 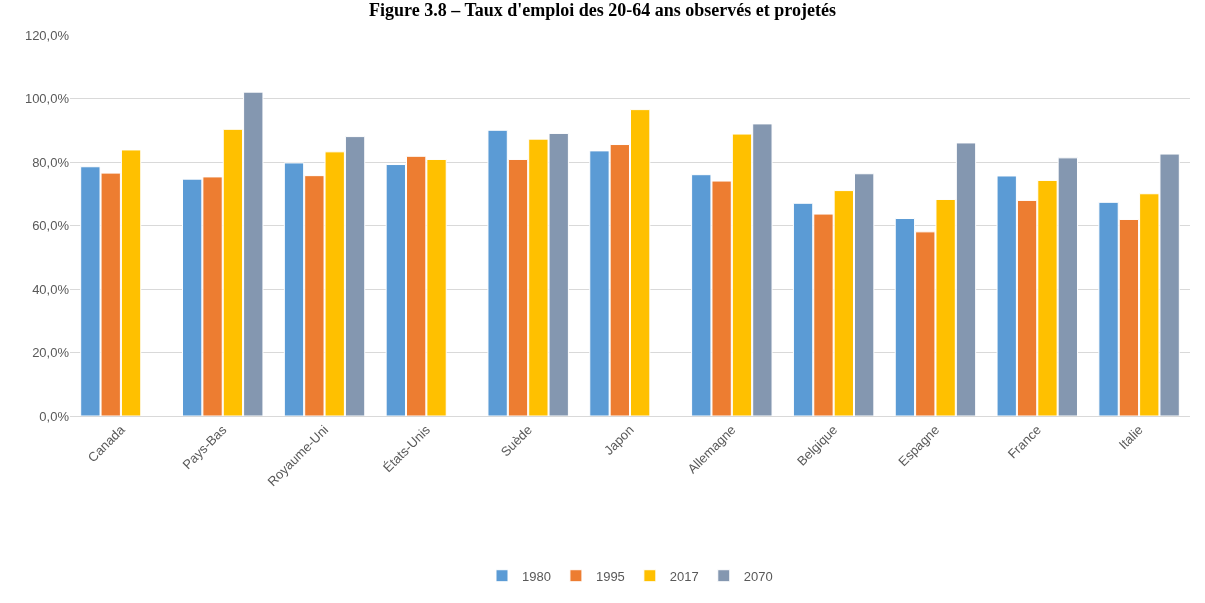 I want to click on y-tick-label: 120,0%, so click(x=47, y=35).